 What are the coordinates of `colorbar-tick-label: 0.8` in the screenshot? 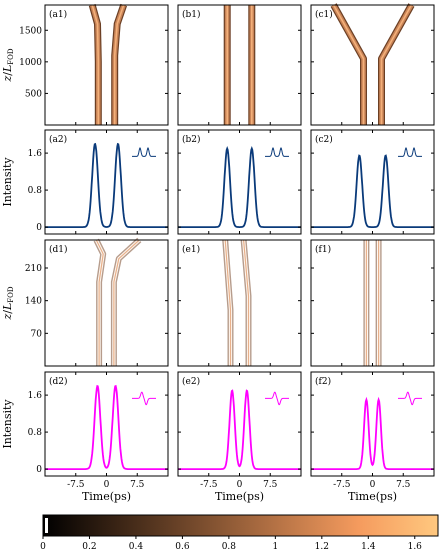 It's located at (229, 546).